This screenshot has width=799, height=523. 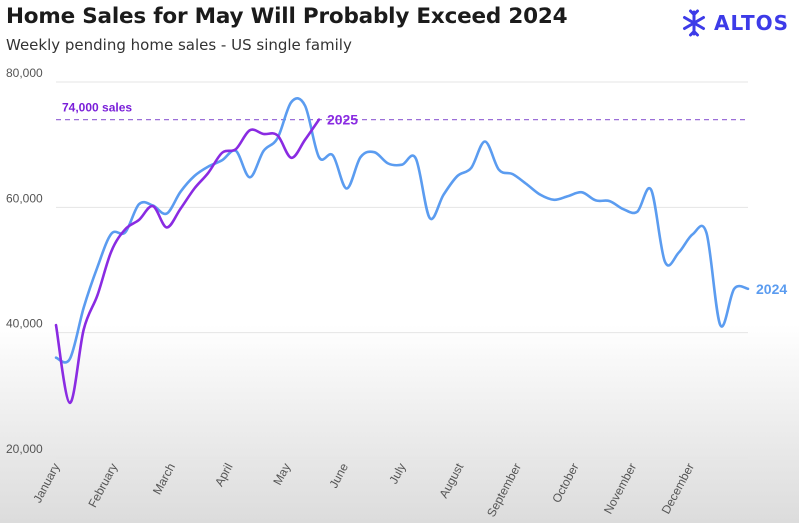 What do you see at coordinates (402, 111) in the screenshot?
I see `reference-line-group: 74,000 sales` at bounding box center [402, 111].